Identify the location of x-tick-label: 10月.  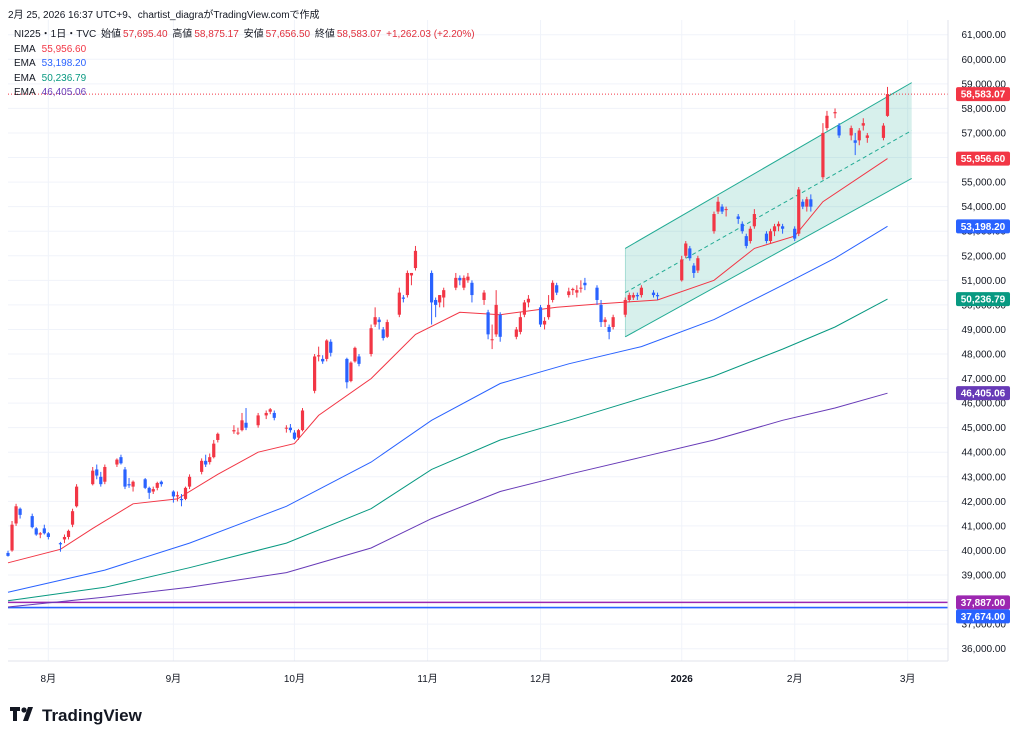
(294, 679).